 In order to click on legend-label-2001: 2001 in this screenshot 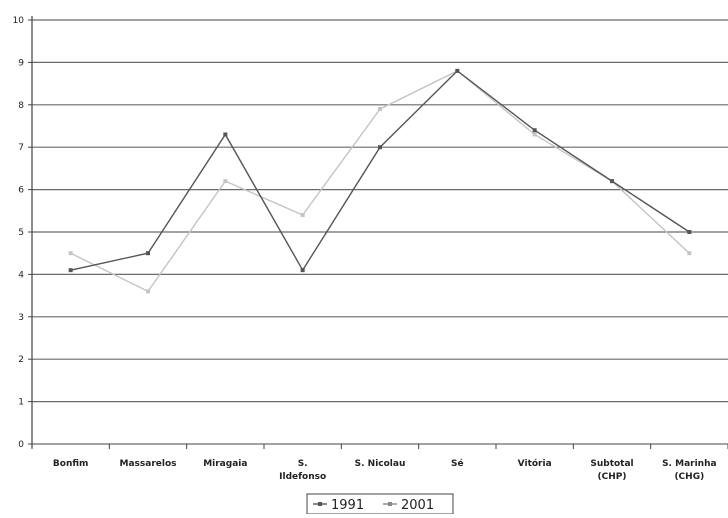, I will do `click(417, 505)`.